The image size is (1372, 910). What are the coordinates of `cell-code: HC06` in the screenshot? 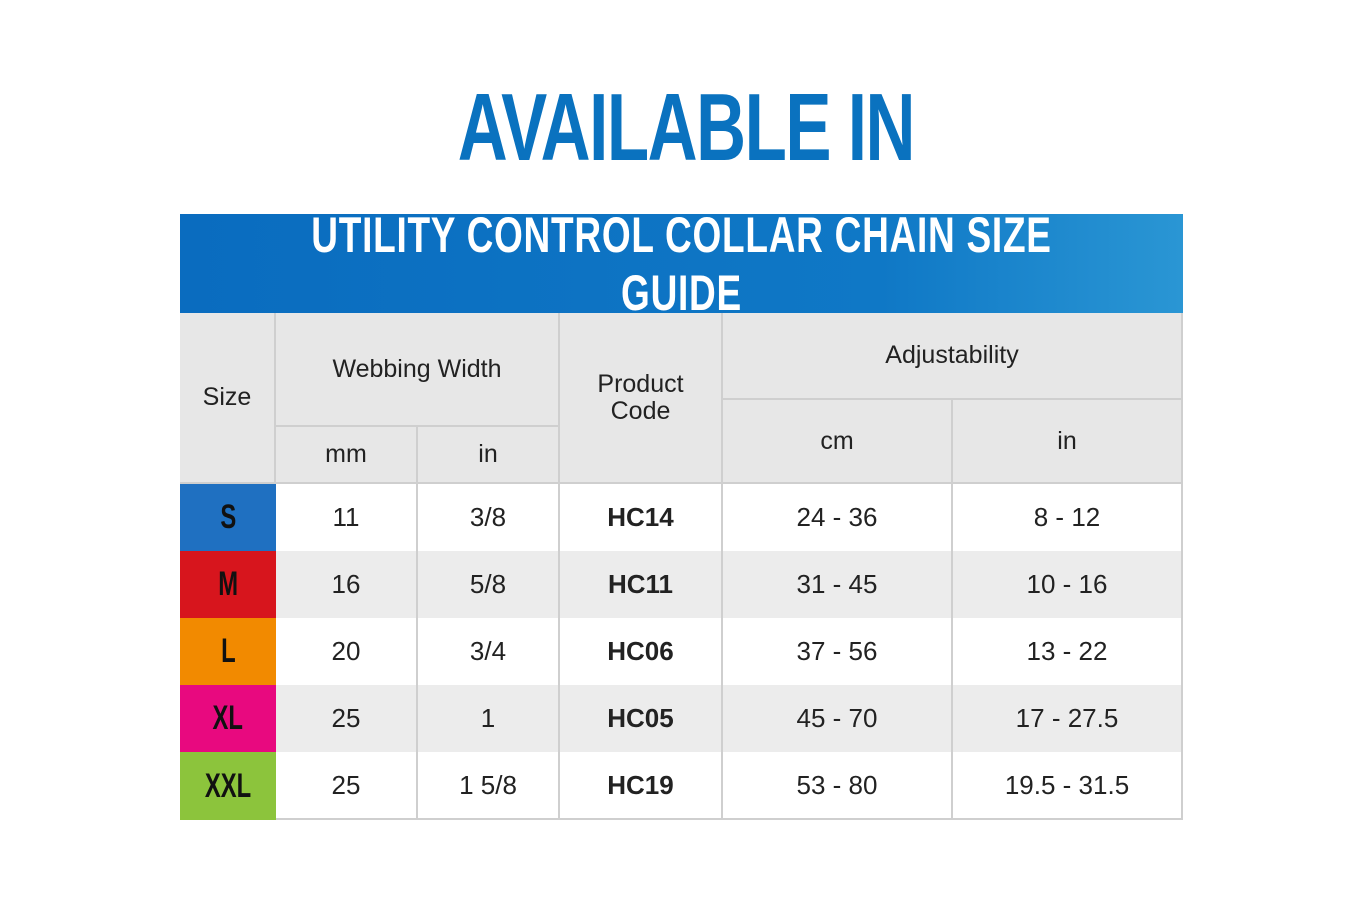 It's located at (641, 651).